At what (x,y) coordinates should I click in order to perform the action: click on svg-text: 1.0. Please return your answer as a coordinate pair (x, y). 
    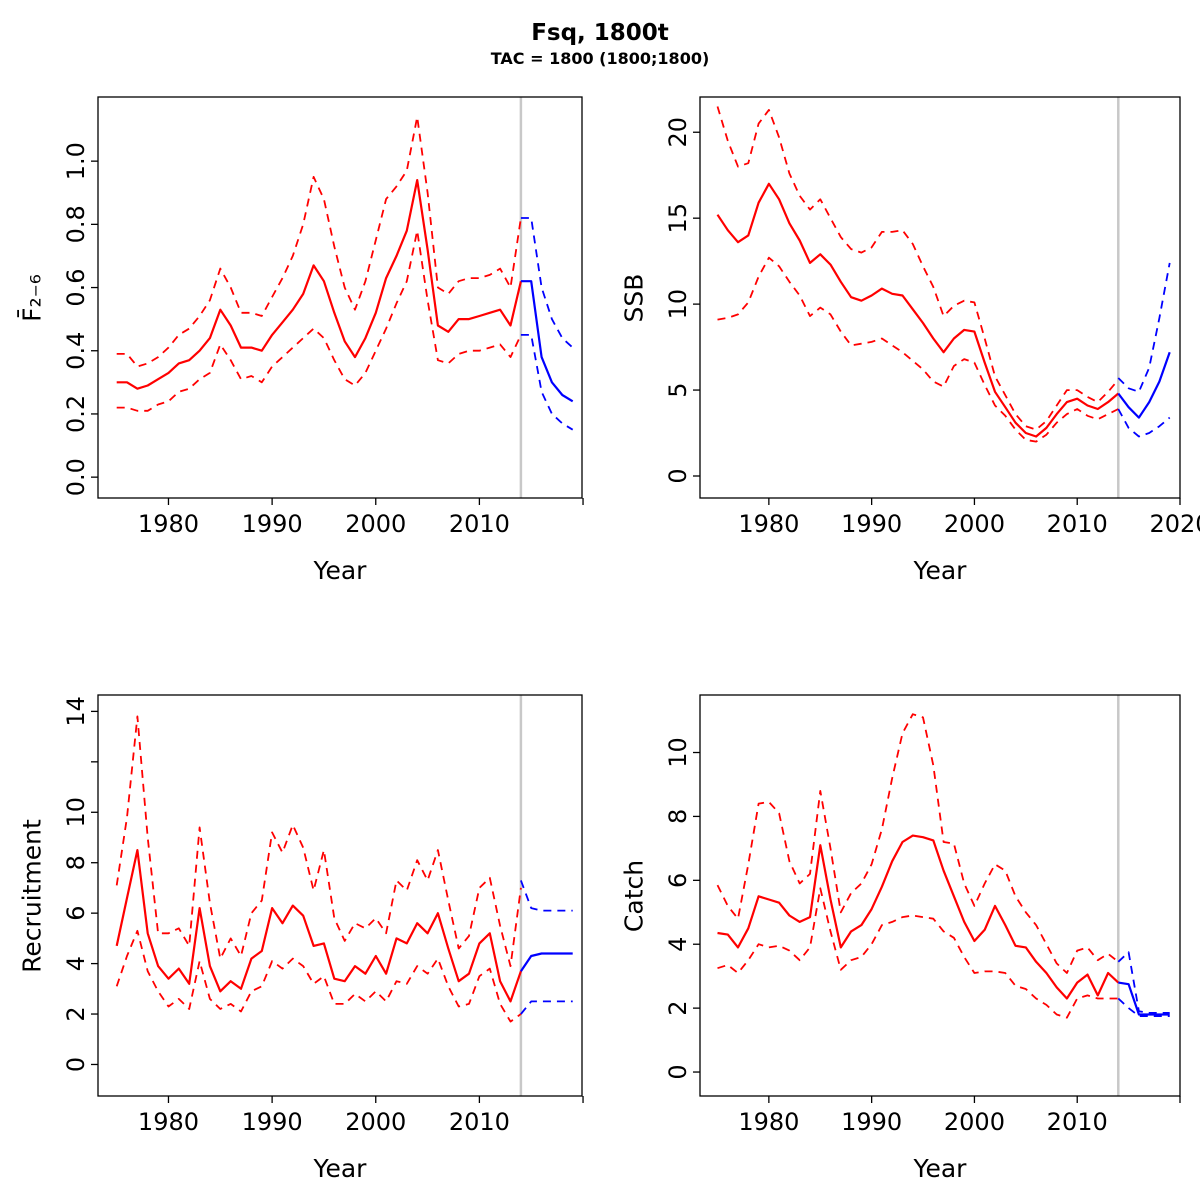
    Looking at the image, I should click on (76, 161).